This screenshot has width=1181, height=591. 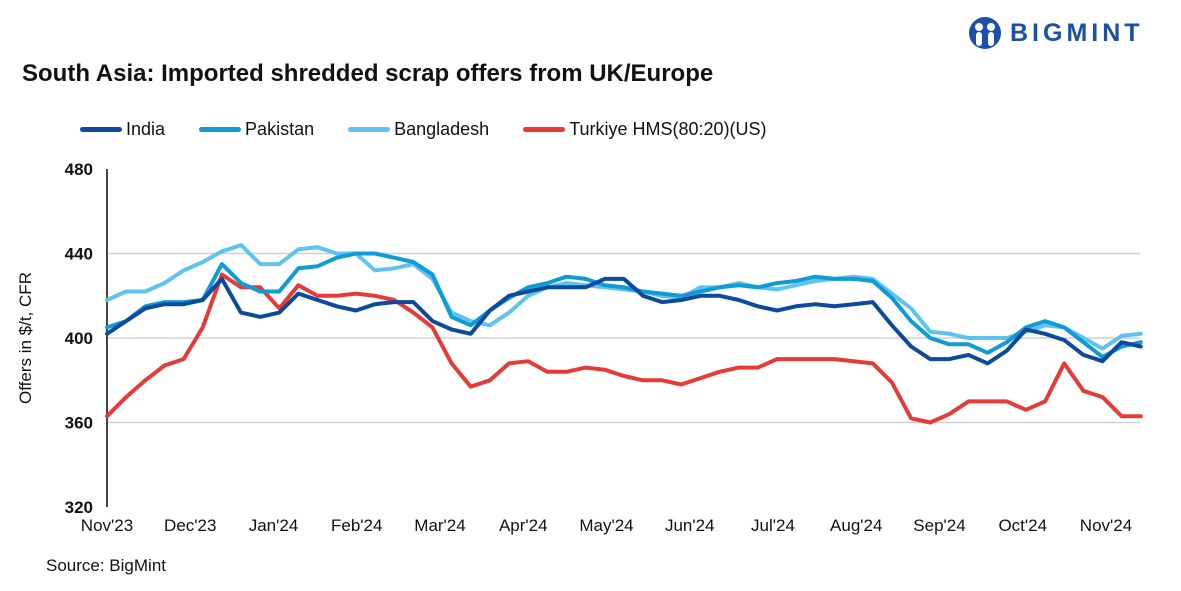 What do you see at coordinates (356, 525) in the screenshot?
I see `x-tick-label: Feb'24` at bounding box center [356, 525].